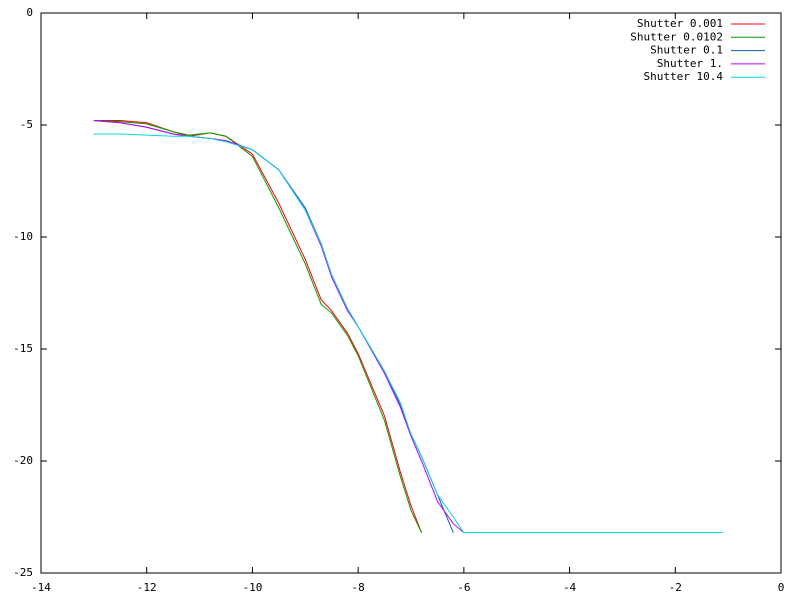  Describe the element at coordinates (684, 76) in the screenshot. I see `legend-label: Shutter 10.4` at that location.